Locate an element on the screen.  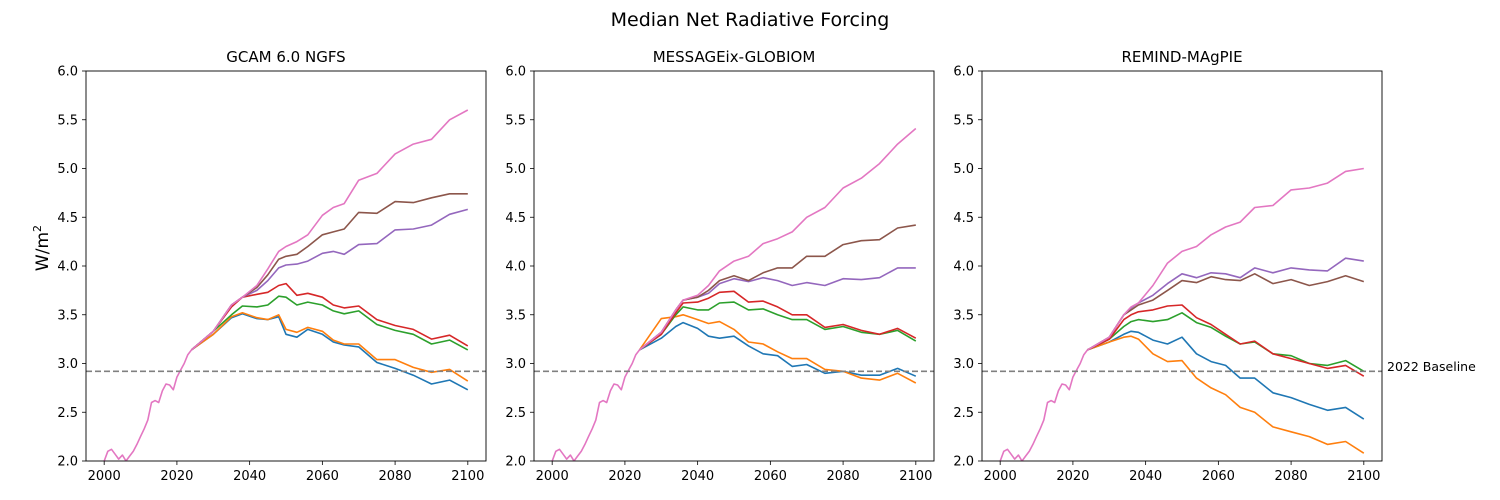
y-axis-label: W/m2 is located at coordinates (42, 248).